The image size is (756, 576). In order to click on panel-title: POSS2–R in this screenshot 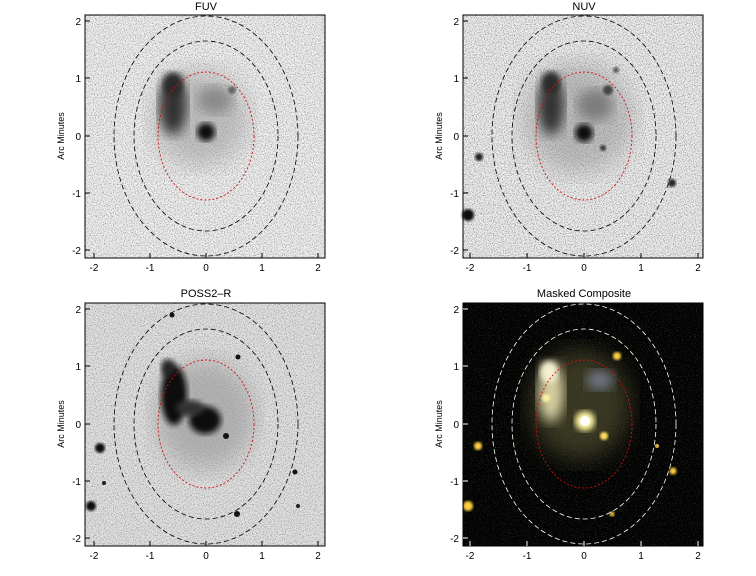, I will do `click(206, 294)`.